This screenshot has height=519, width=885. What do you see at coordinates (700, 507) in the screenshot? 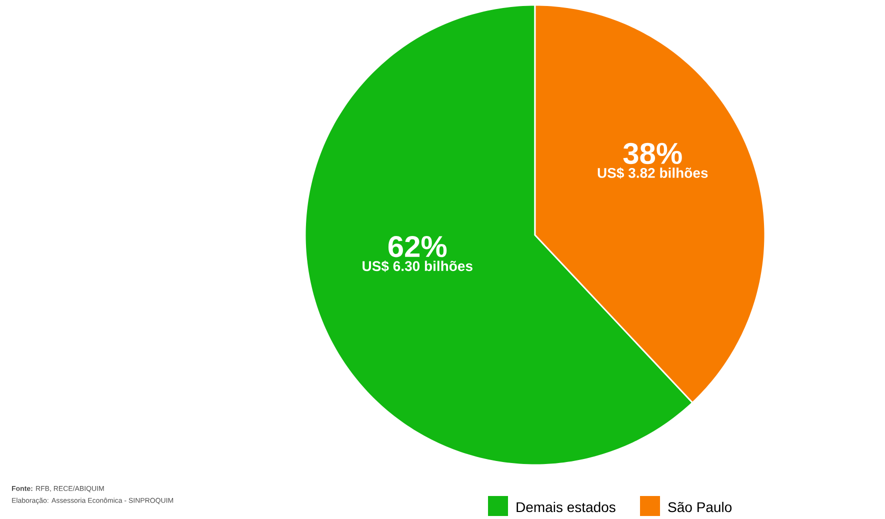
I see `legend-label: São Paulo` at bounding box center [700, 507].